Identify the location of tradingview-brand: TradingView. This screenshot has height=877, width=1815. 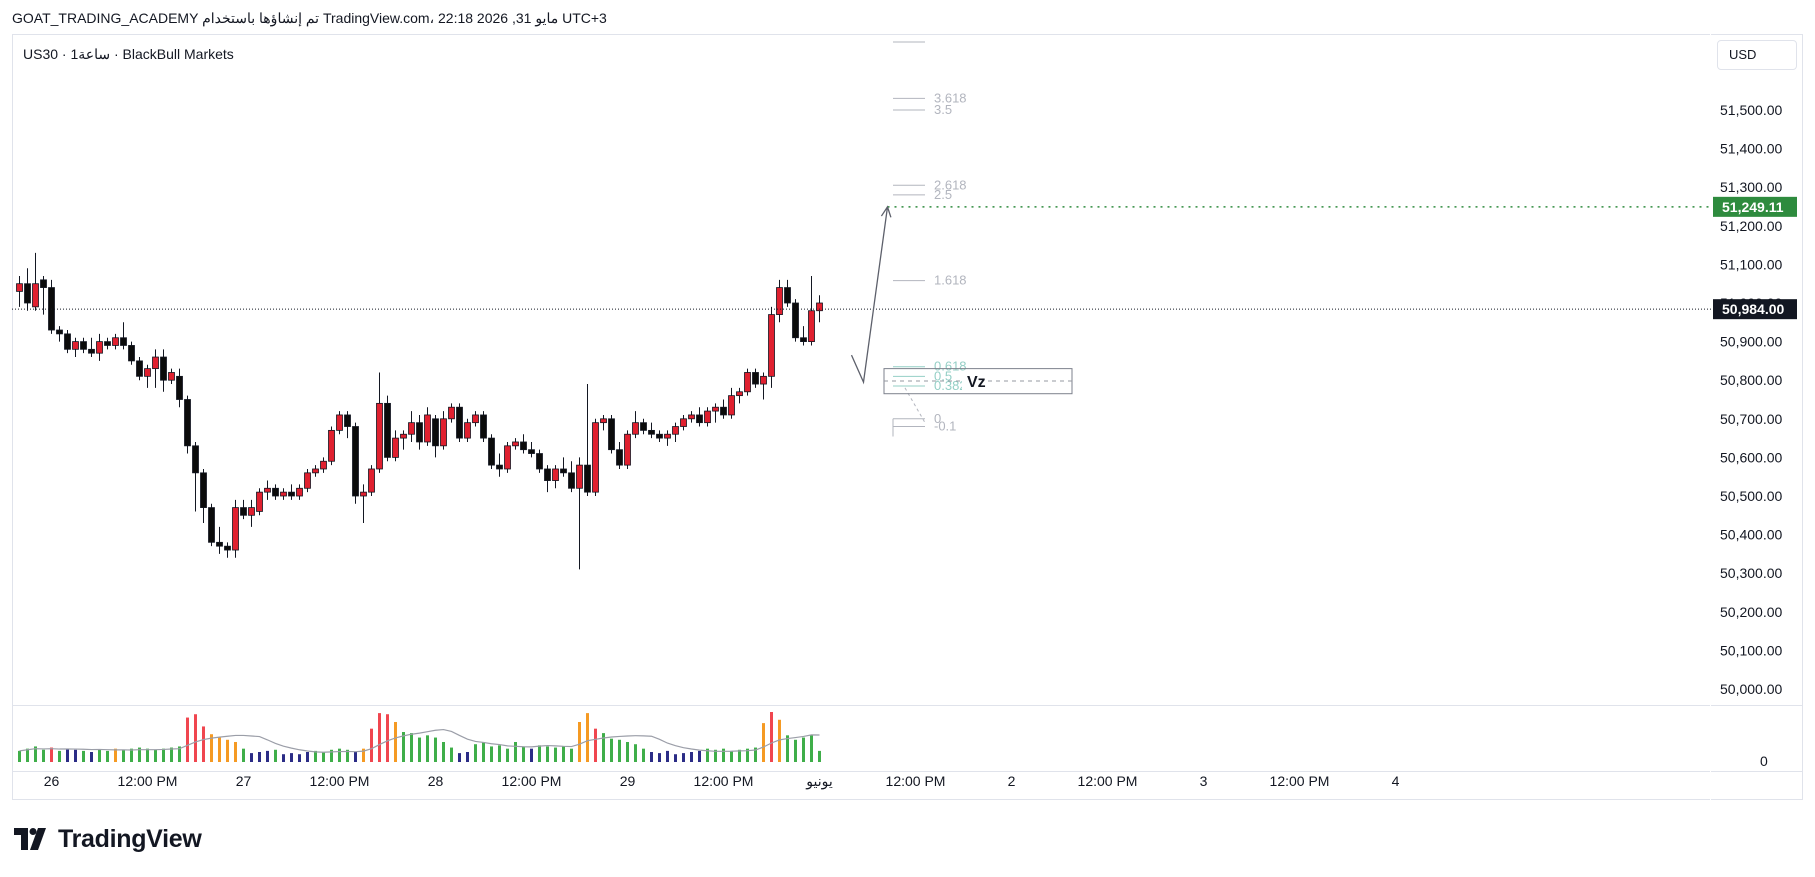
(108, 839).